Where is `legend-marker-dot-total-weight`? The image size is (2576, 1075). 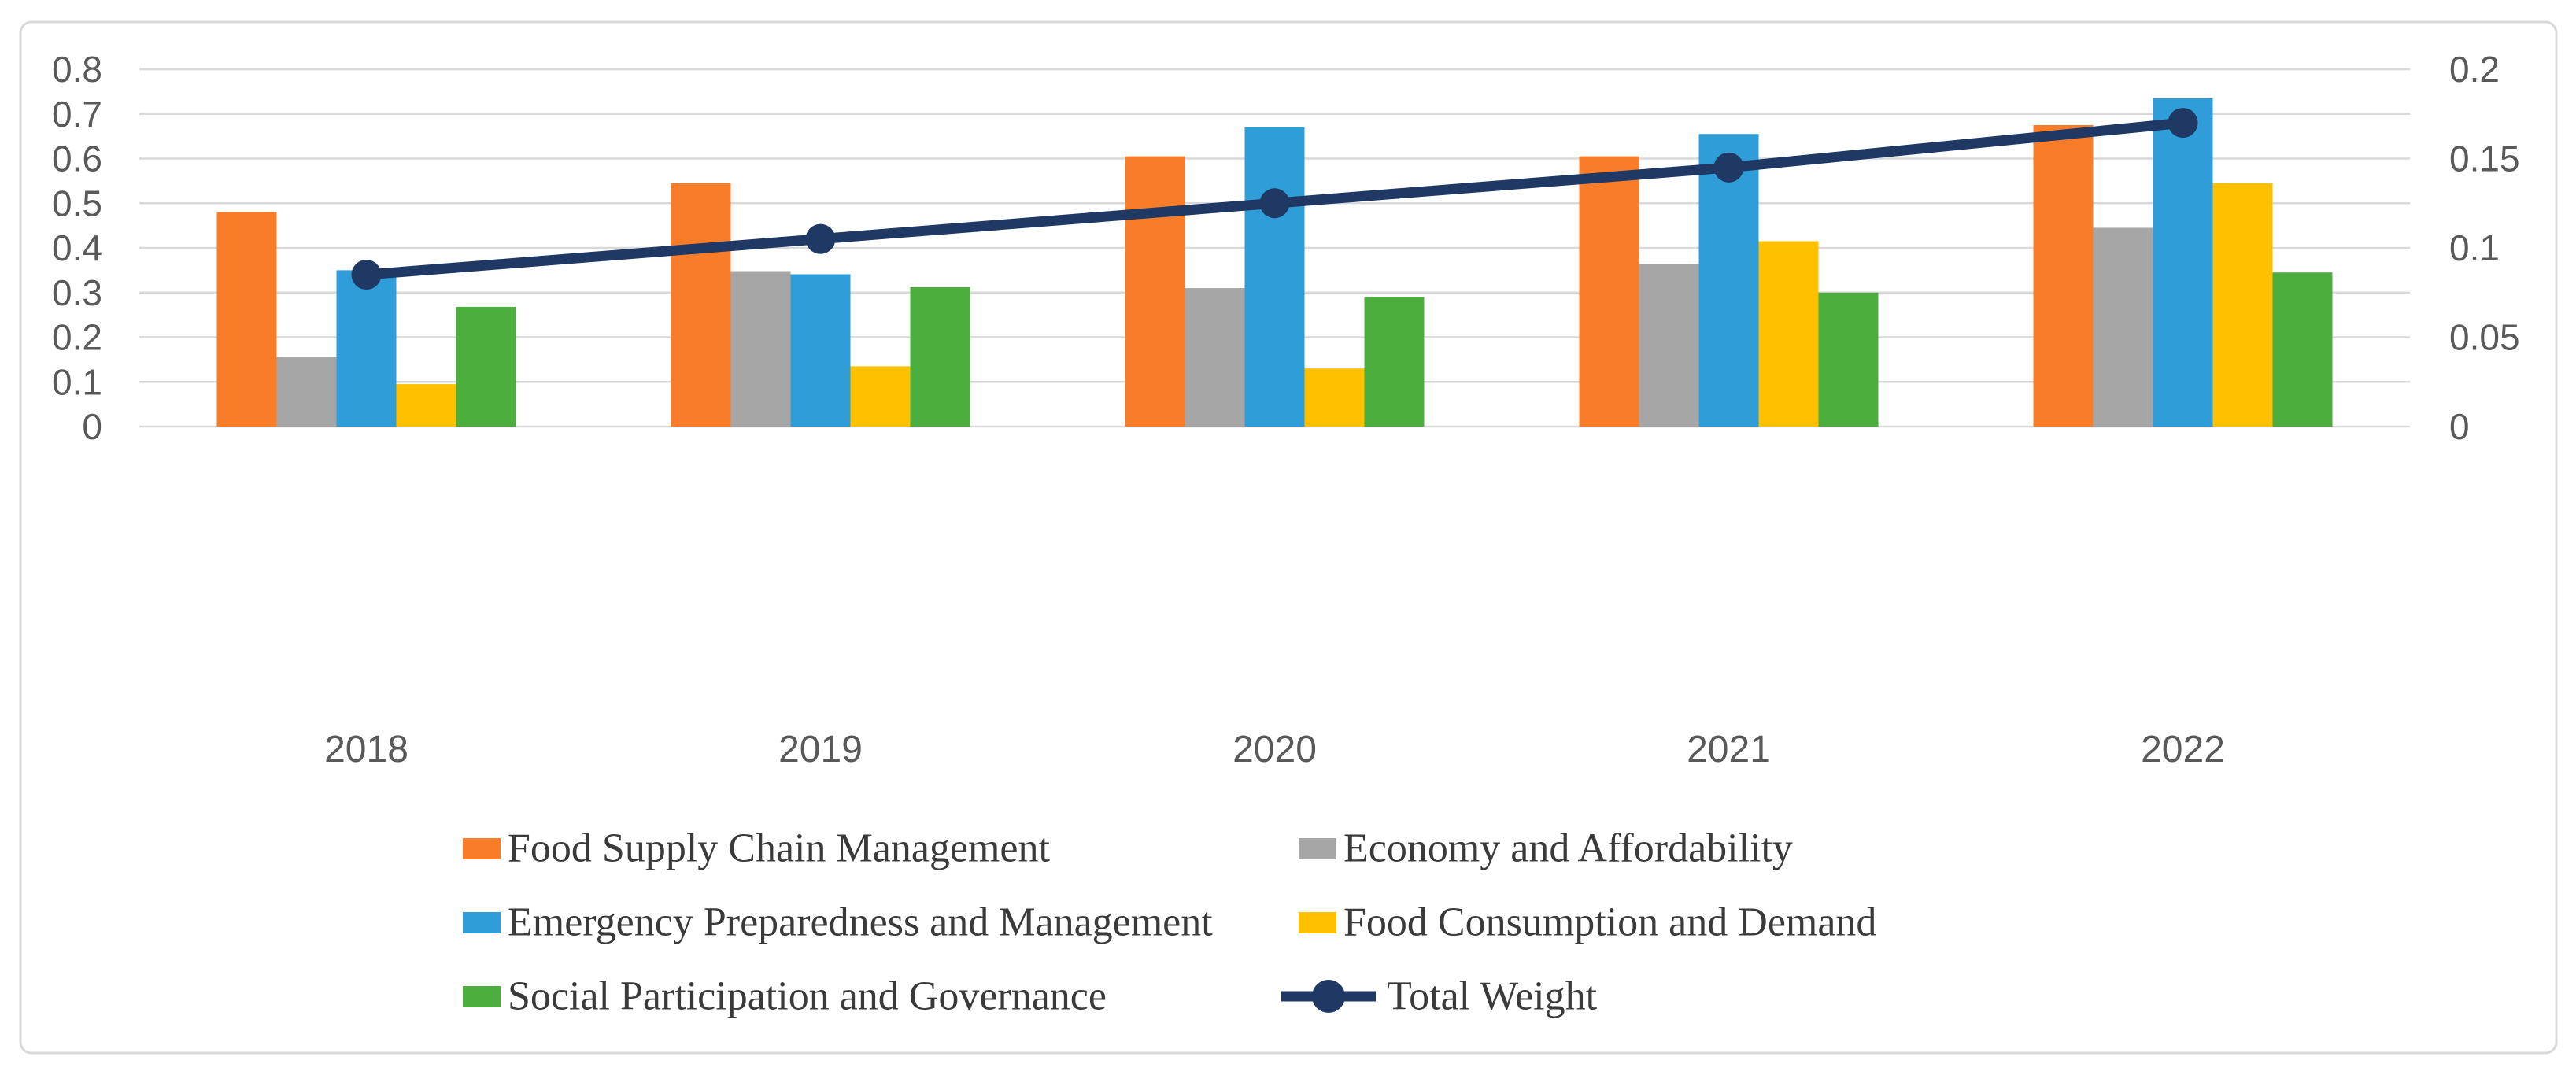 legend-marker-dot-total-weight is located at coordinates (1328, 996).